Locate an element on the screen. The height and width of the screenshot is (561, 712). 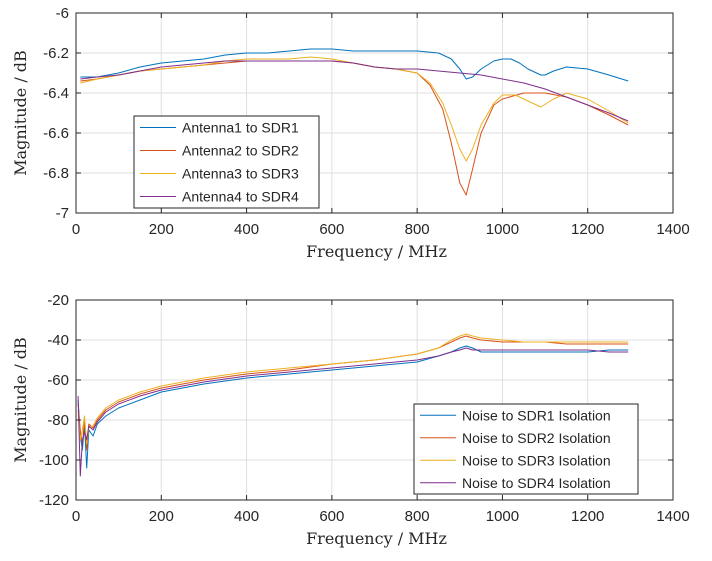
y-tick-label: -6.4 is located at coordinates (56, 93).